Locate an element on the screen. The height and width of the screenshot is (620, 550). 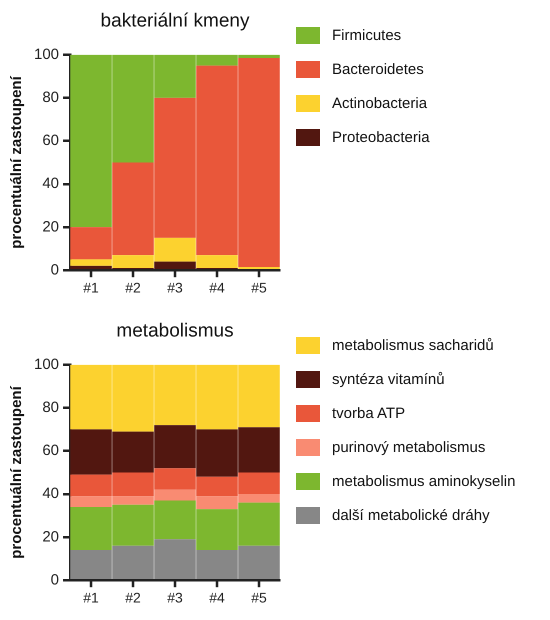
legend-label: Firmicutes is located at coordinates (367, 35).